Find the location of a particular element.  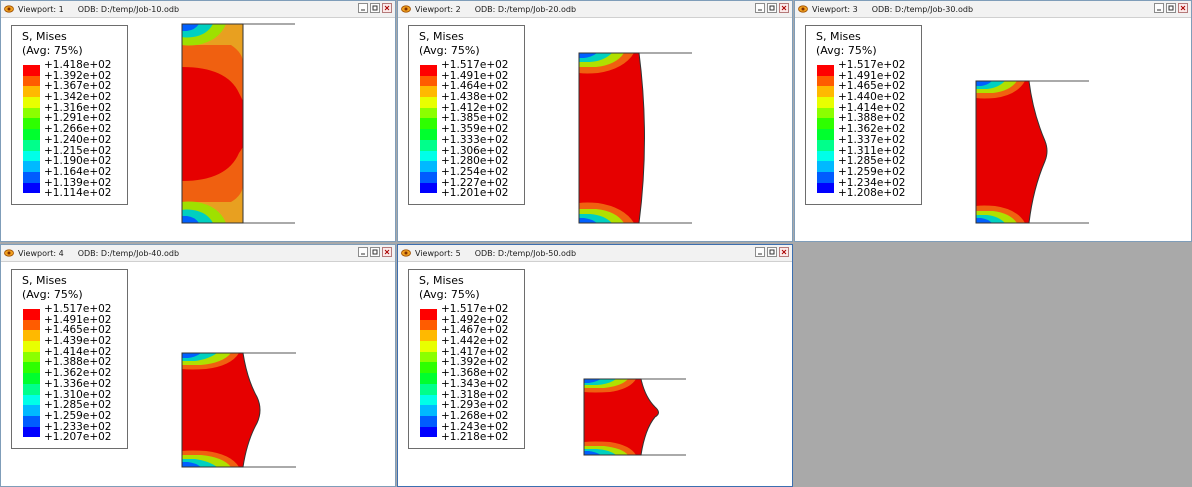

legend-value: +1.368e+02 is located at coordinates (475, 373).